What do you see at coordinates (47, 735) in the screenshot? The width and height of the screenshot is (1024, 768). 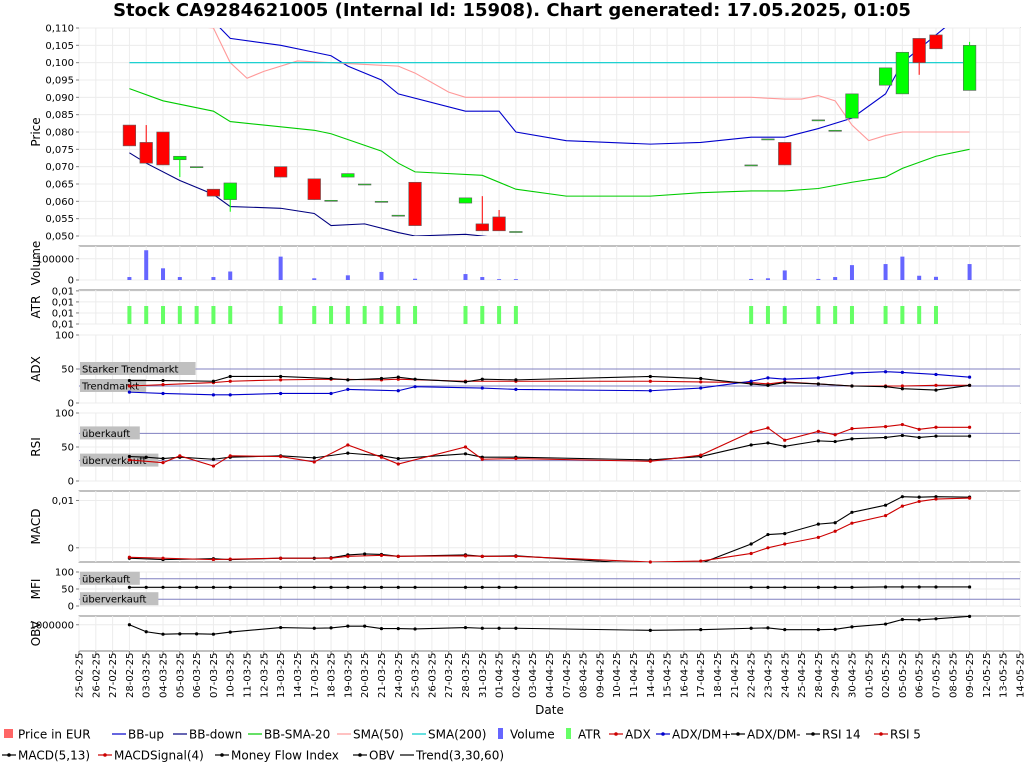 I see `legend-item: Price in EUR` at bounding box center [47, 735].